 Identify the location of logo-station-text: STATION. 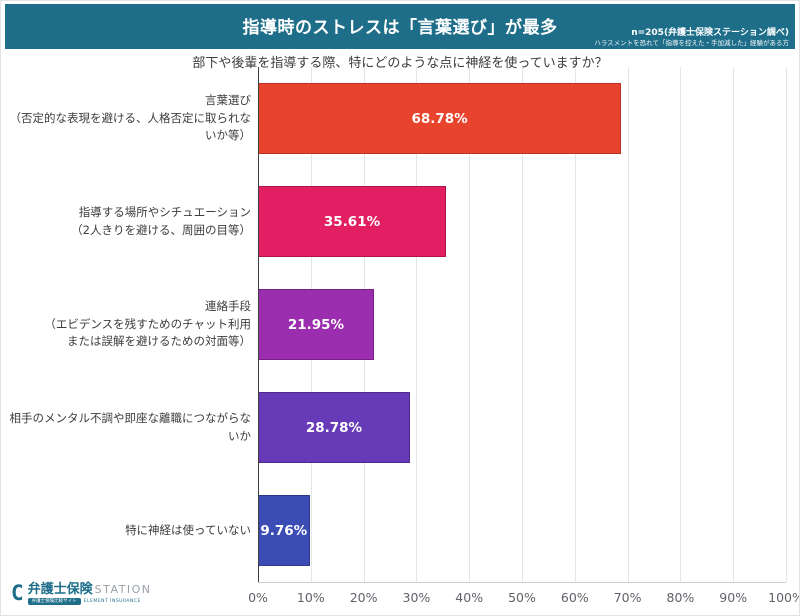
(123, 589).